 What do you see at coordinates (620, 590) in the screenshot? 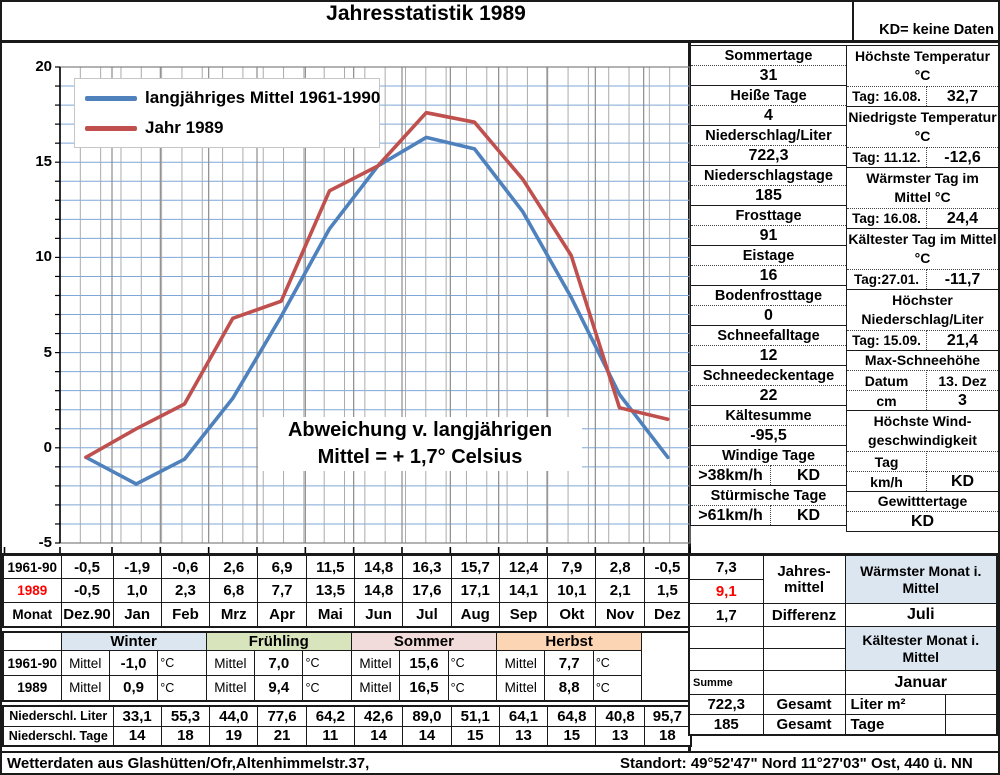
I see `year-temp-cell: 2,1` at bounding box center [620, 590].